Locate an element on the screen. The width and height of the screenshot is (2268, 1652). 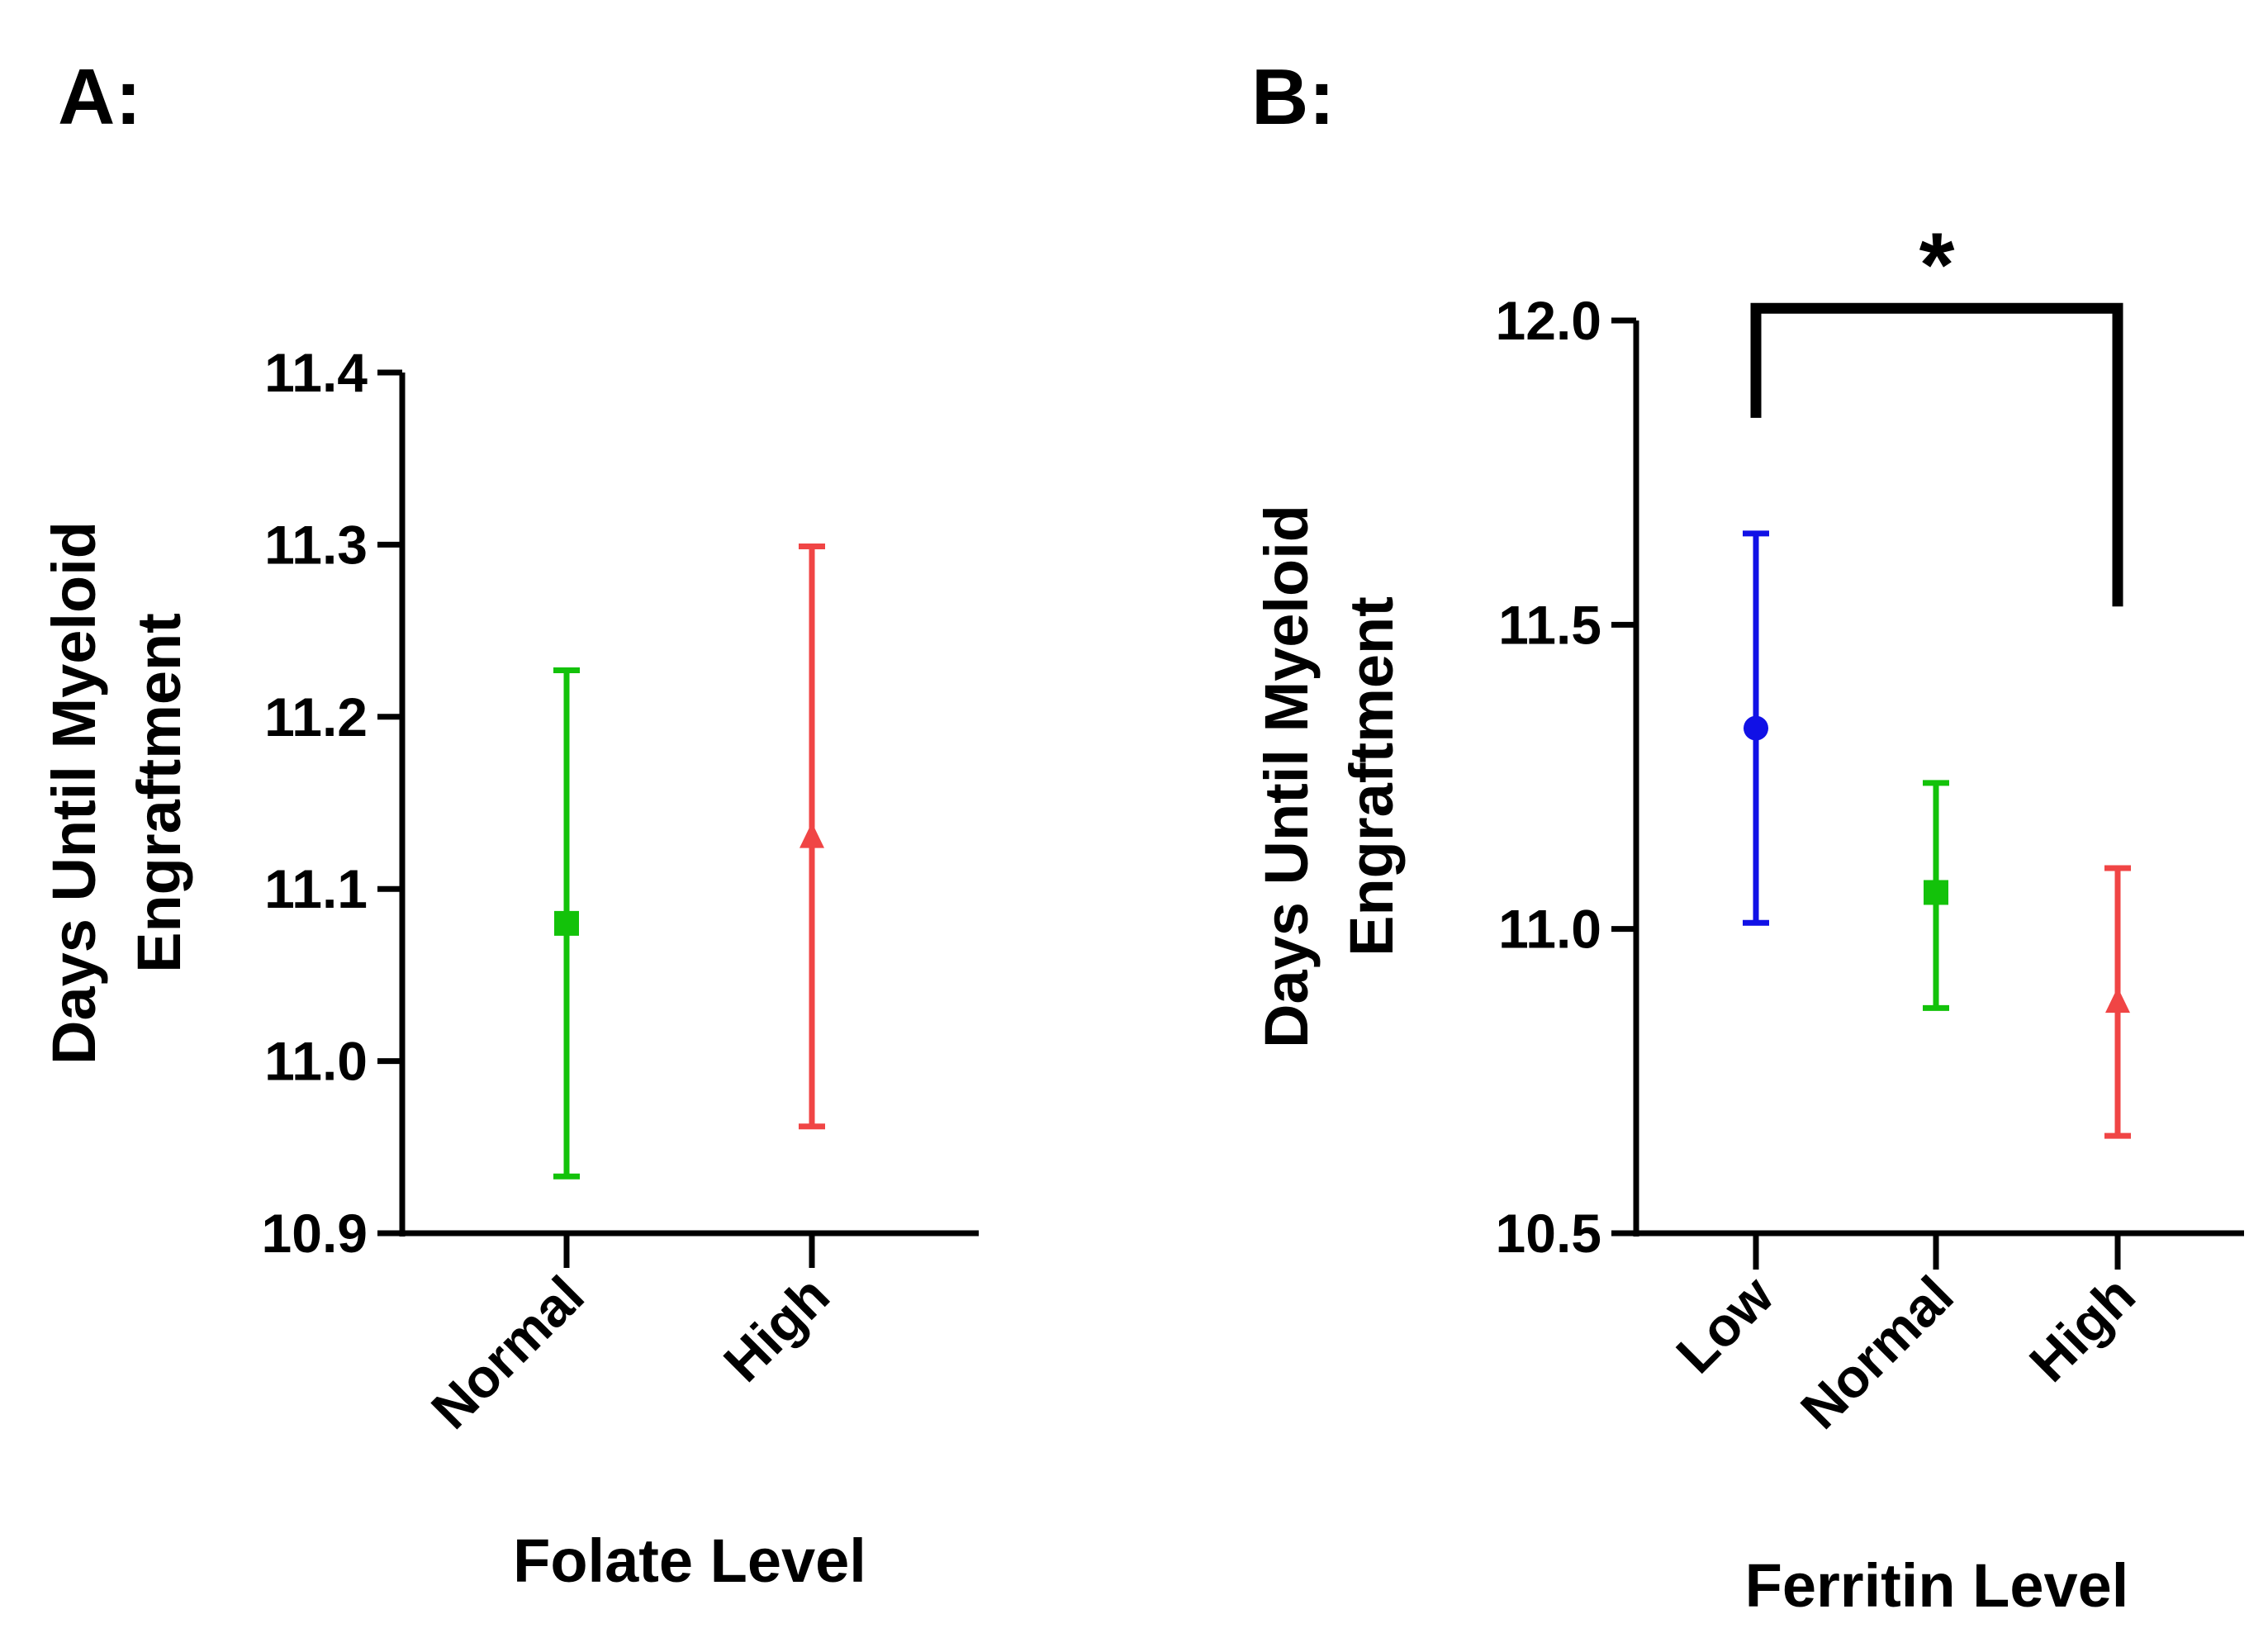
significance-label: * is located at coordinates (1937, 265).